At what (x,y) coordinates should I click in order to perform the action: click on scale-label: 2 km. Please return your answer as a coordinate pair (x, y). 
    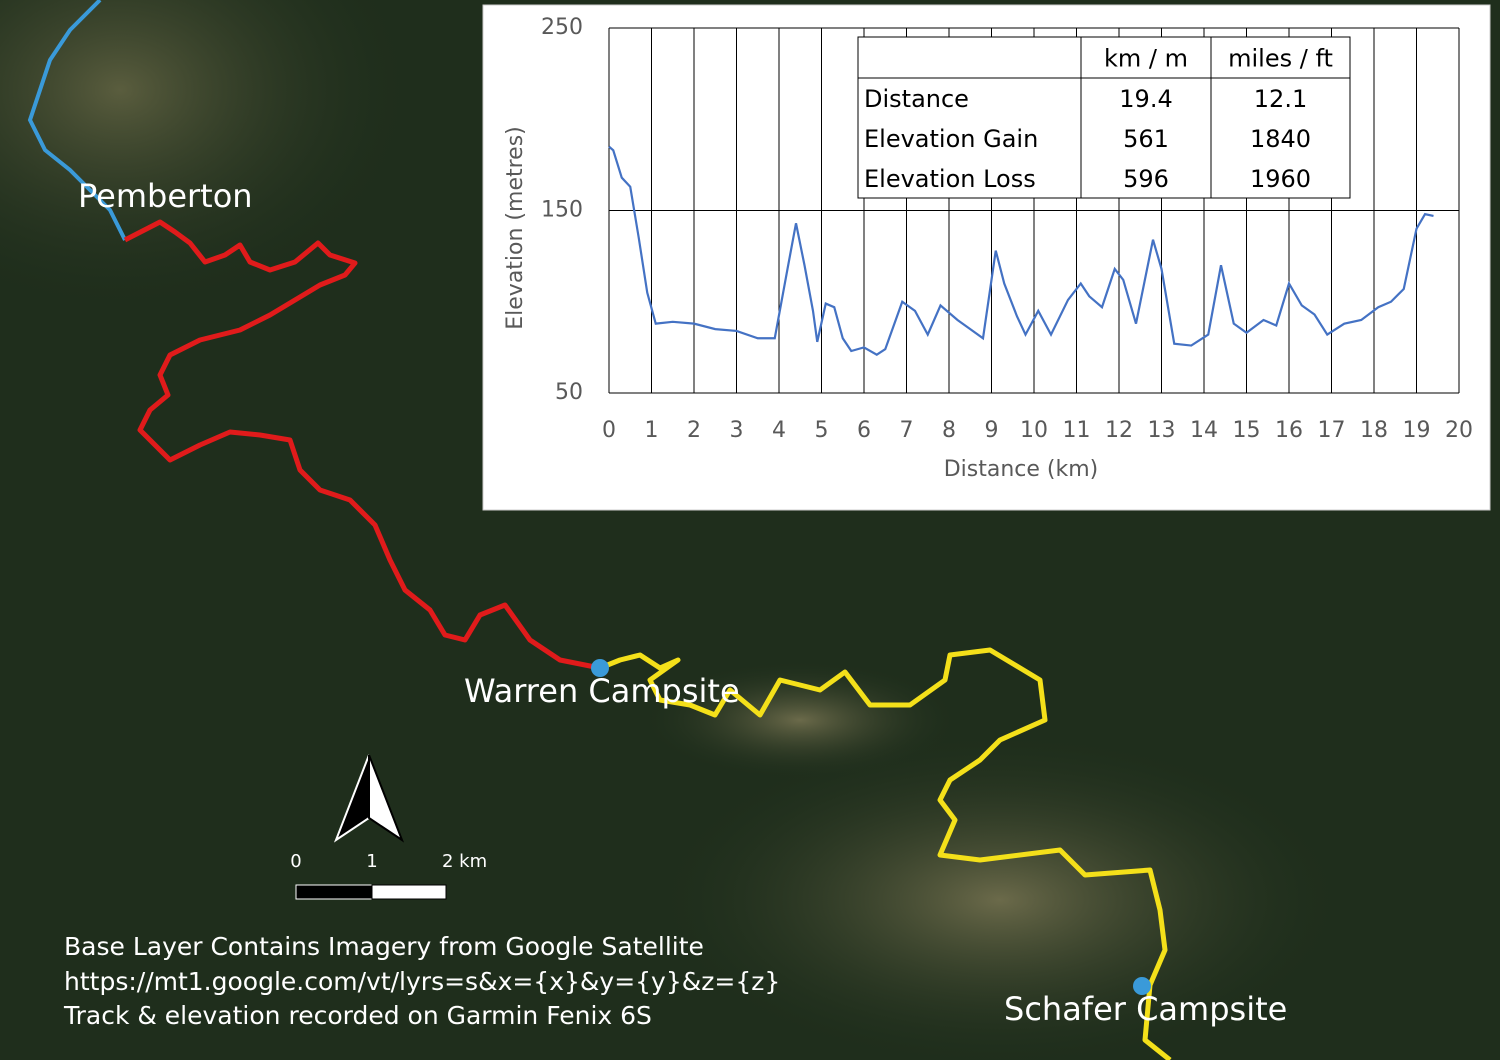
    Looking at the image, I should click on (464, 861).